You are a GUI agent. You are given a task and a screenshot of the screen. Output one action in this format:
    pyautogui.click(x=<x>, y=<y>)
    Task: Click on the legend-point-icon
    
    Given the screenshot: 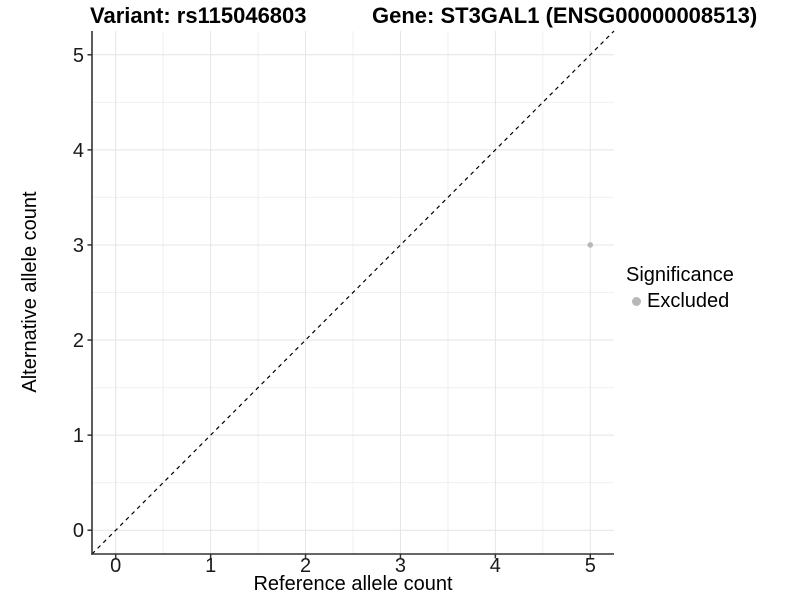 What is the action you would take?
    pyautogui.click(x=636, y=301)
    